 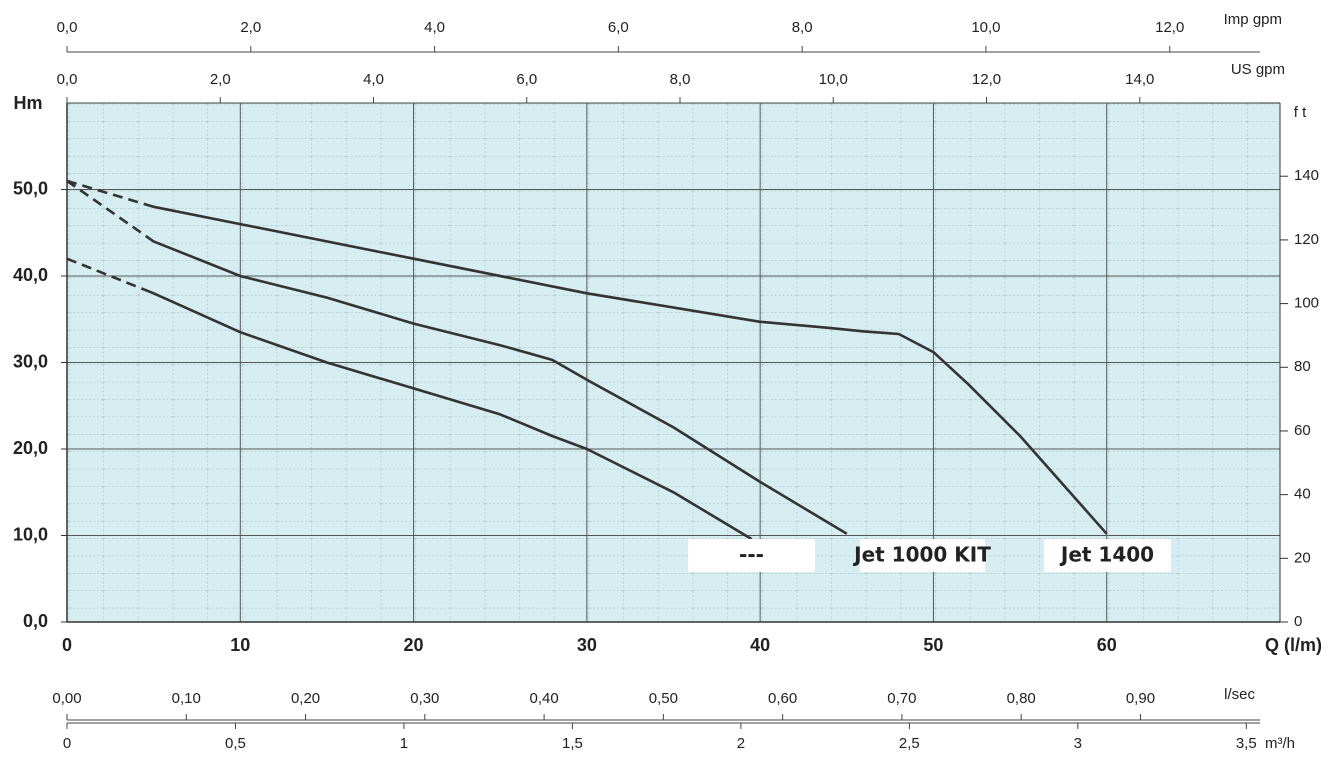 I want to click on y2-tick-label: 20, so click(x=1302, y=557).